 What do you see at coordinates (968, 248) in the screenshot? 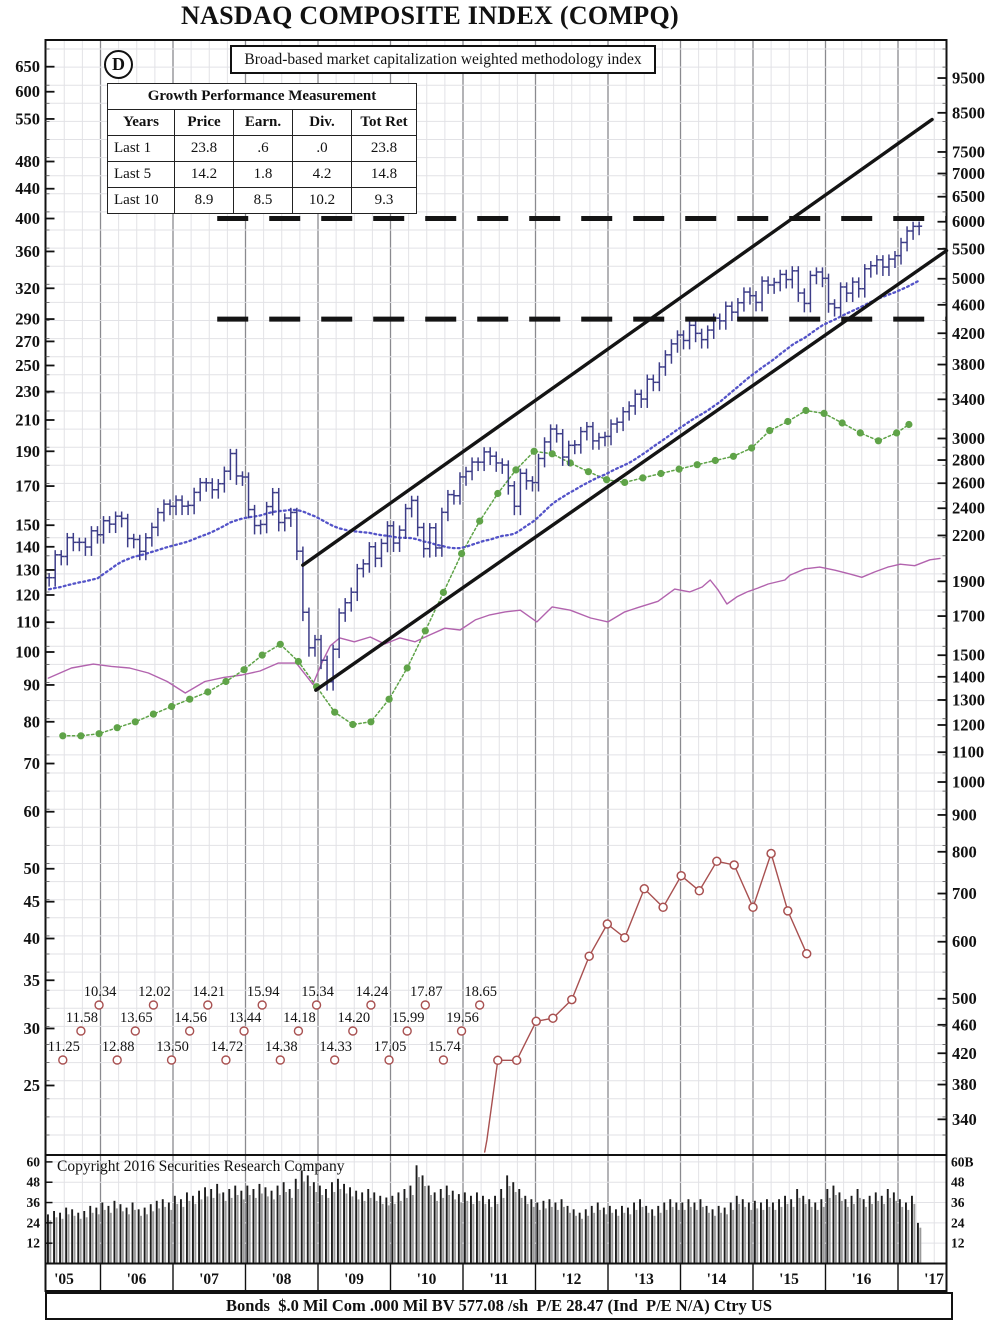
I see `axis-label: 5500` at bounding box center [968, 248].